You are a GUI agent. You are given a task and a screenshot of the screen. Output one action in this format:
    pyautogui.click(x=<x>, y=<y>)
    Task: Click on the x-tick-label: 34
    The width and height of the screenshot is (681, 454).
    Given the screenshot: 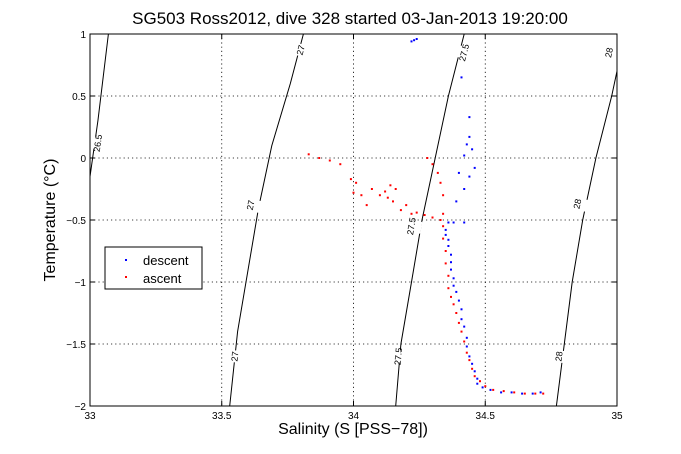 What is the action you would take?
    pyautogui.click(x=354, y=416)
    